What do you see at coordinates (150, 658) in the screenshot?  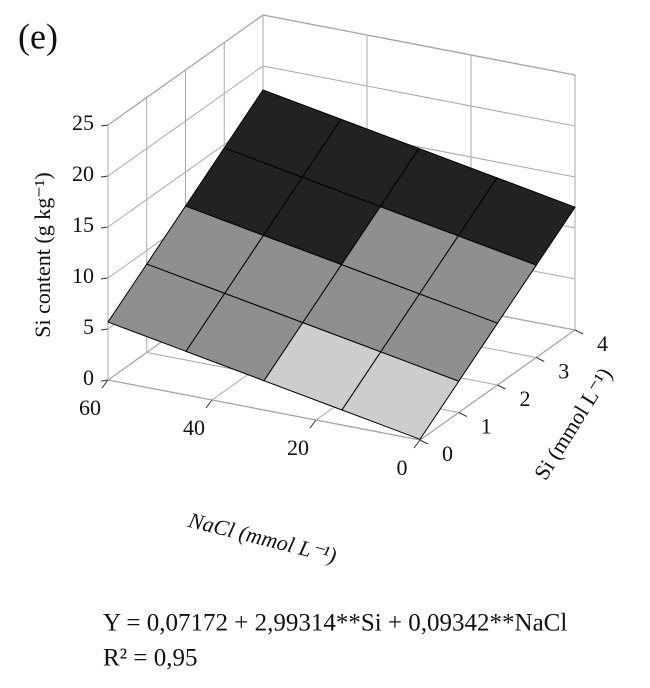 I see `r-squared: R² = 0,95` at bounding box center [150, 658].